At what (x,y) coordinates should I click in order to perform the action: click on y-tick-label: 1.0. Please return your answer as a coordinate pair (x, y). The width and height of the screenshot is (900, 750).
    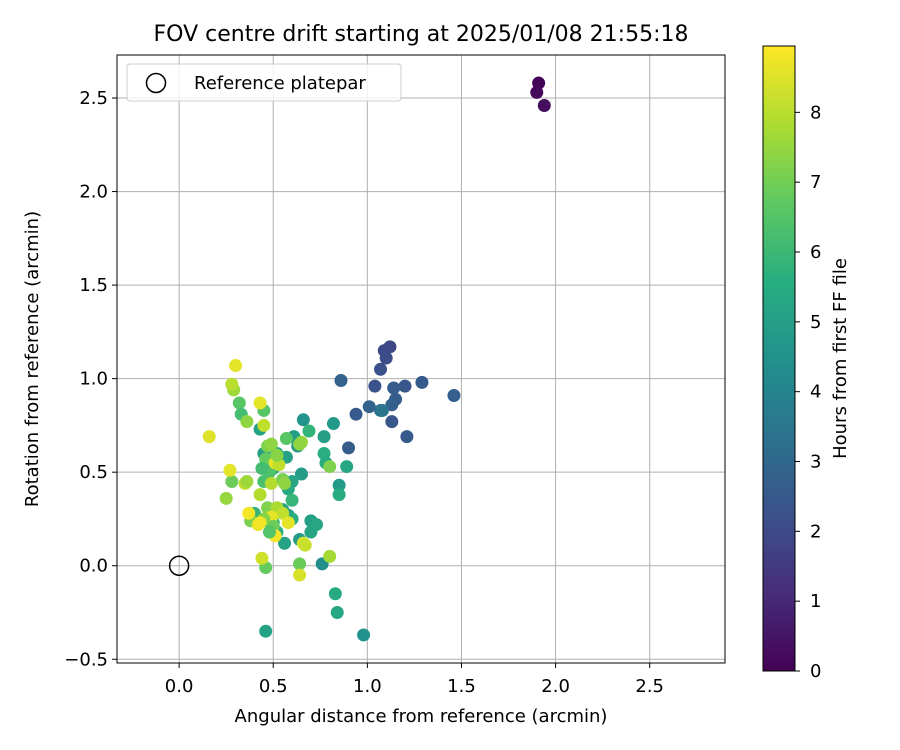
    Looking at the image, I should click on (93, 379).